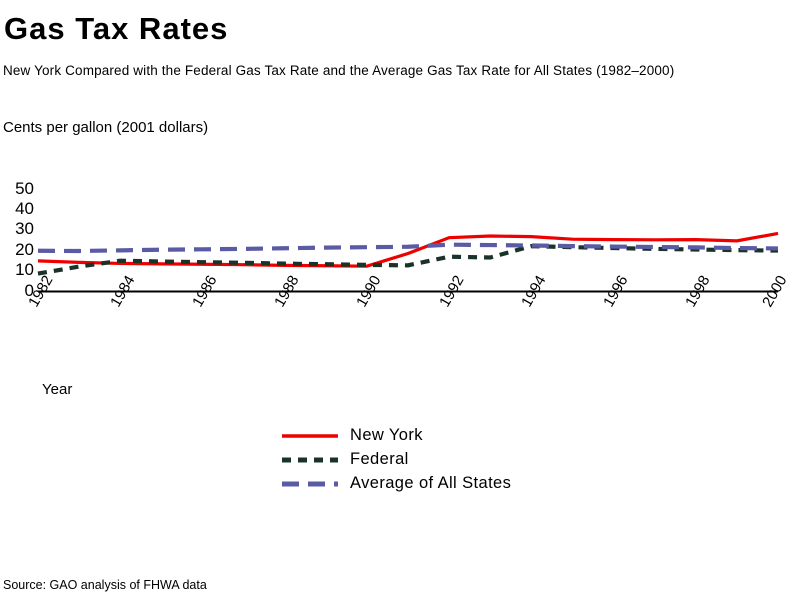 This screenshot has height=600, width=800. What do you see at coordinates (408, 260) in the screenshot?
I see `series-line-federal` at bounding box center [408, 260].